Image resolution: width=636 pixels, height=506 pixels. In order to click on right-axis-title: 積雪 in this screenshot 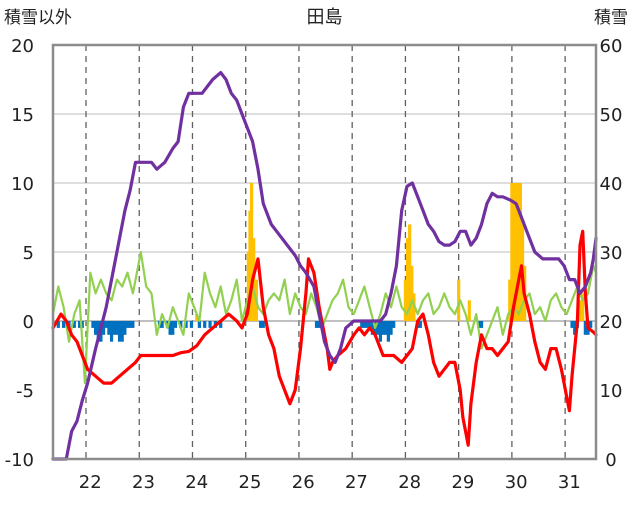, I will do `click(611, 18)`.